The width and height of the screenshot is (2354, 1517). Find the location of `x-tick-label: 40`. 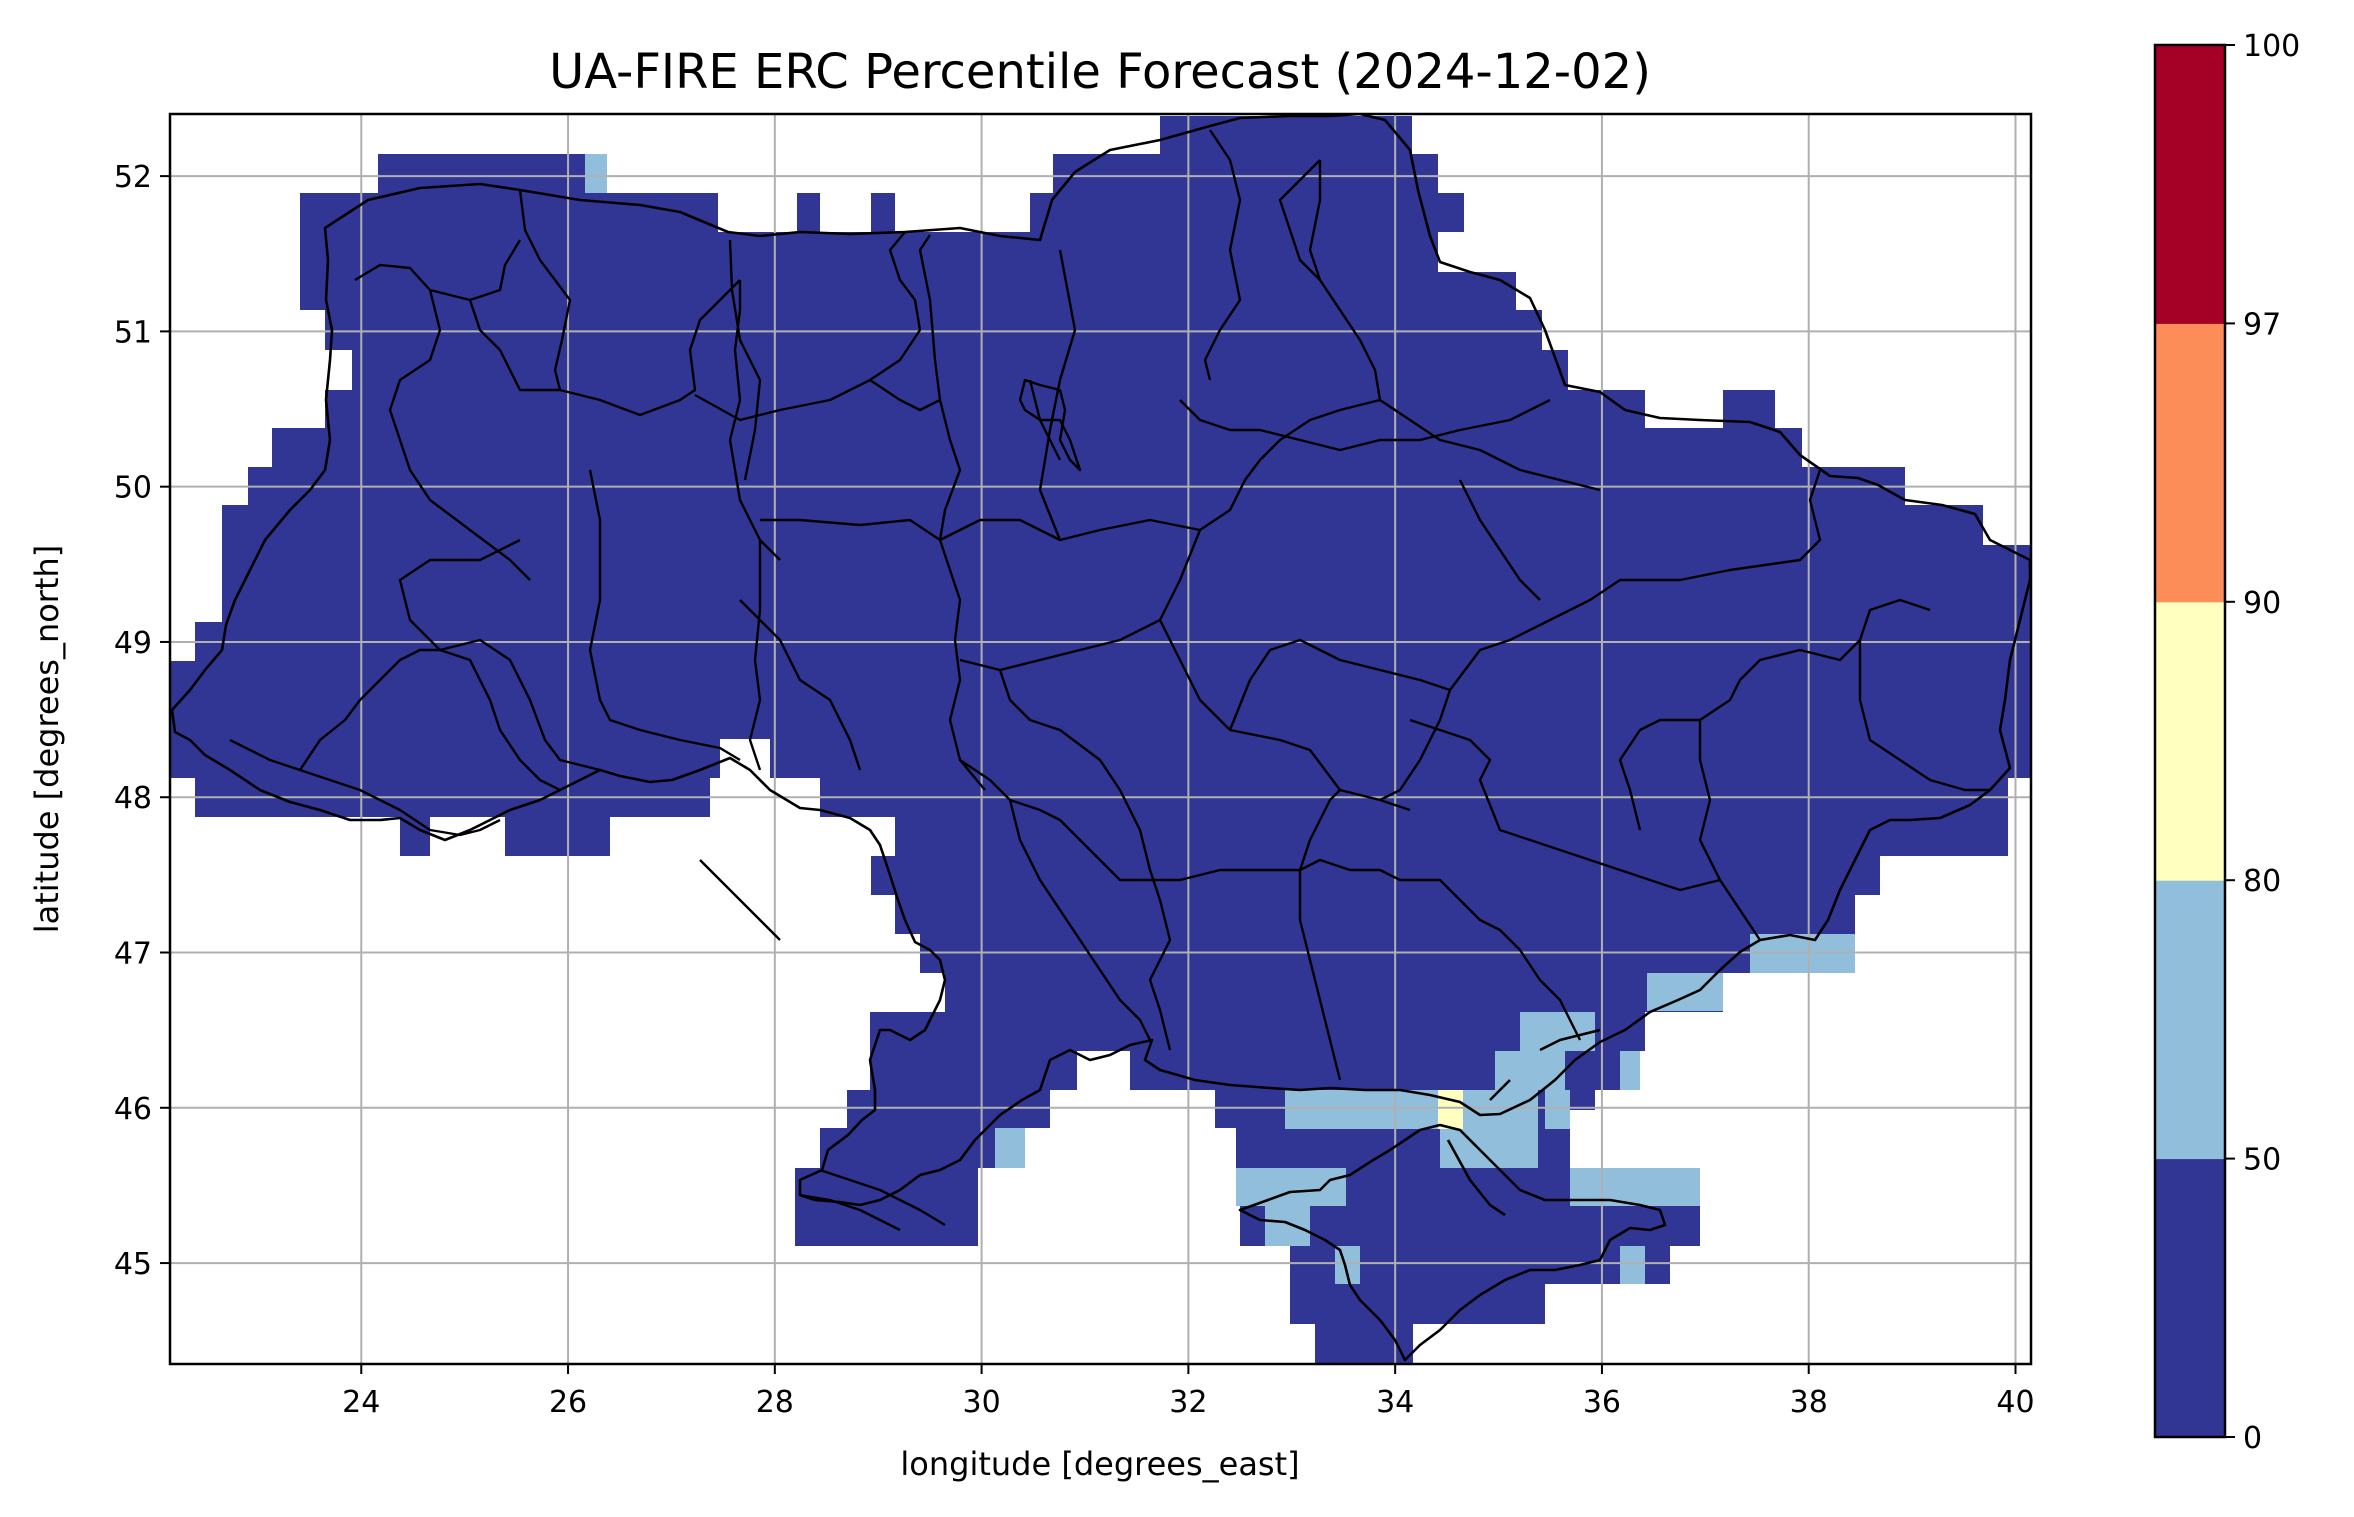

x-tick-label: 40 is located at coordinates (2015, 1402).